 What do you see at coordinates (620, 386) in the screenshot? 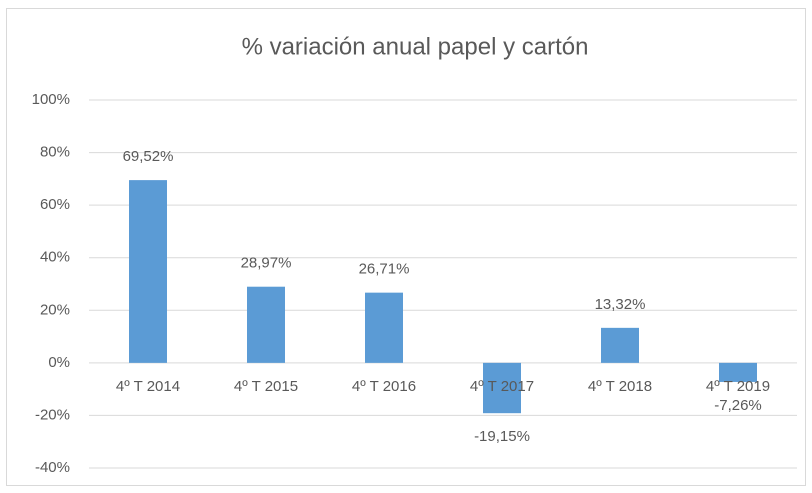
I see `x-tick-label: 4º T 2018` at bounding box center [620, 386].